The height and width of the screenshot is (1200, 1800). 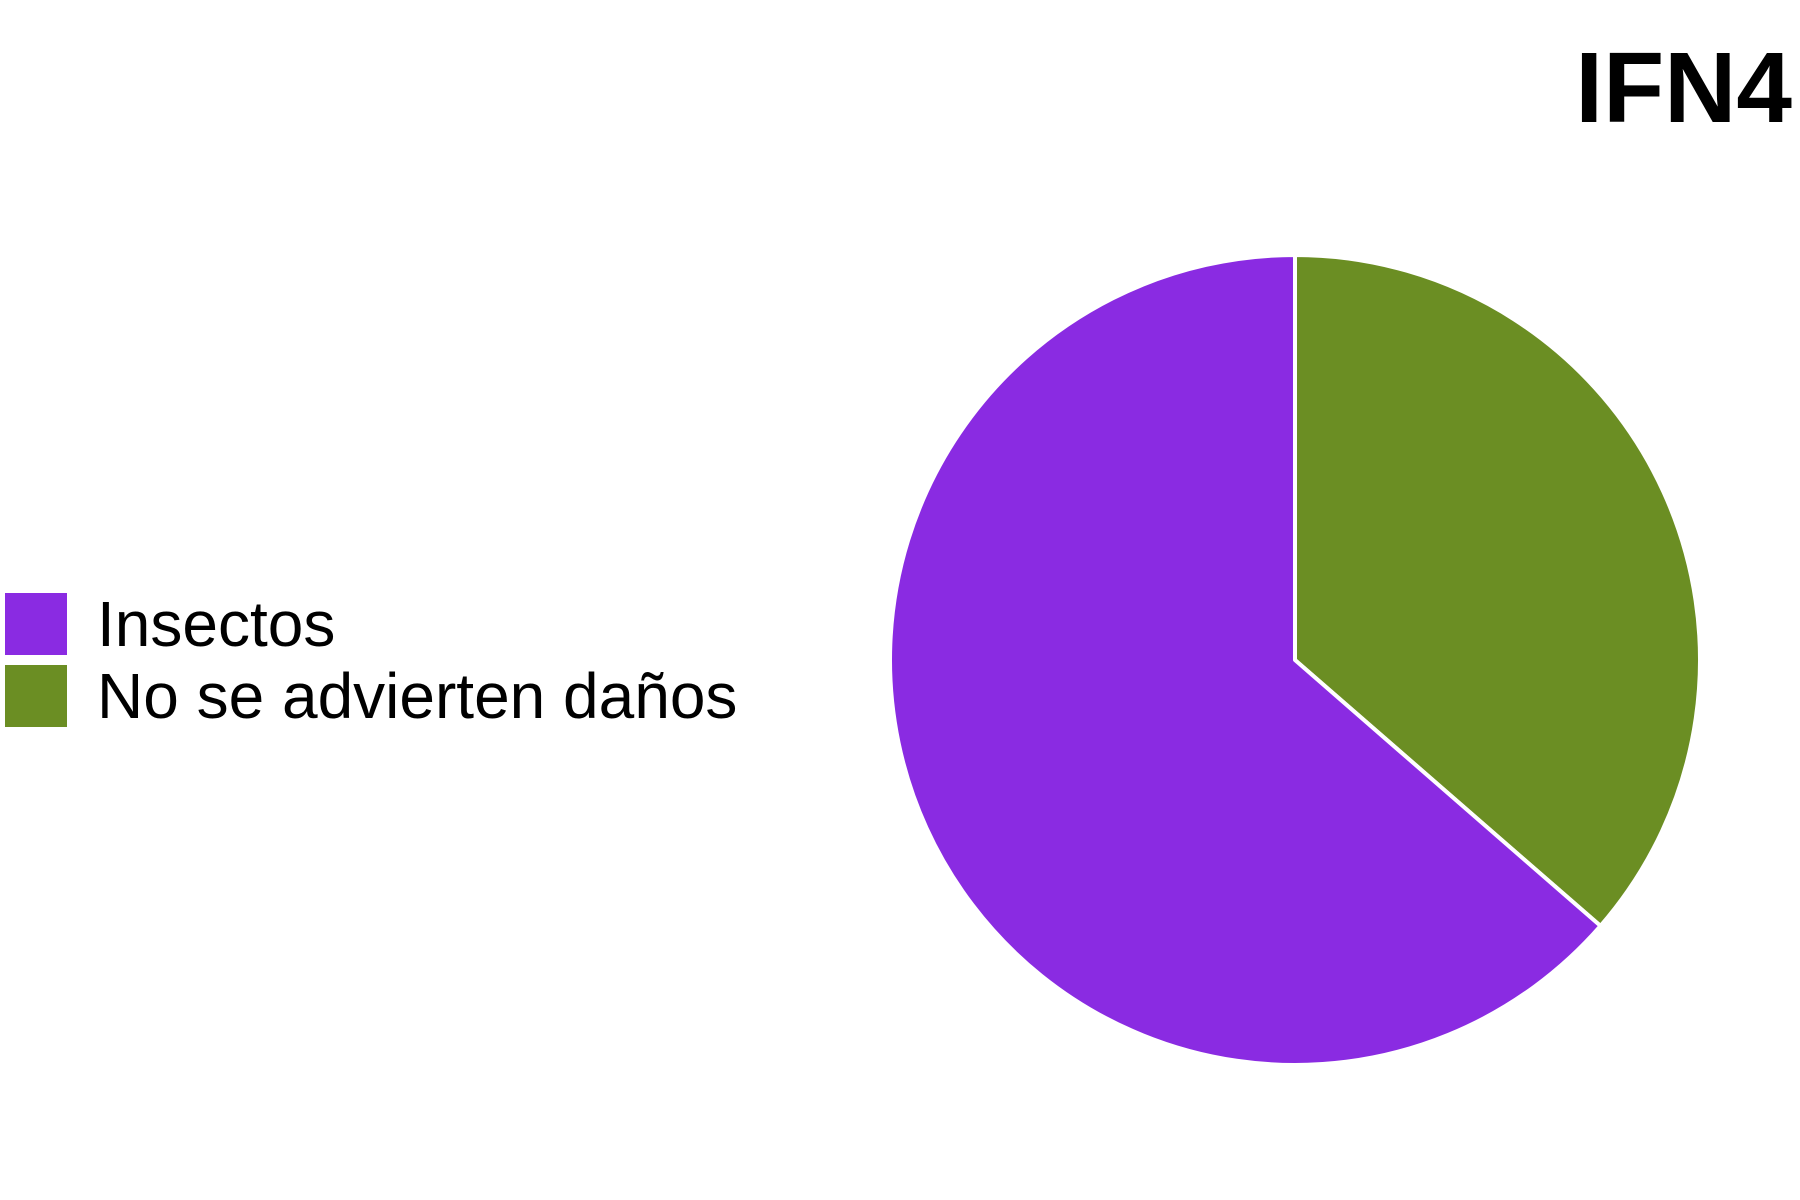 I want to click on legend-swatch-no-danos, so click(x=36, y=696).